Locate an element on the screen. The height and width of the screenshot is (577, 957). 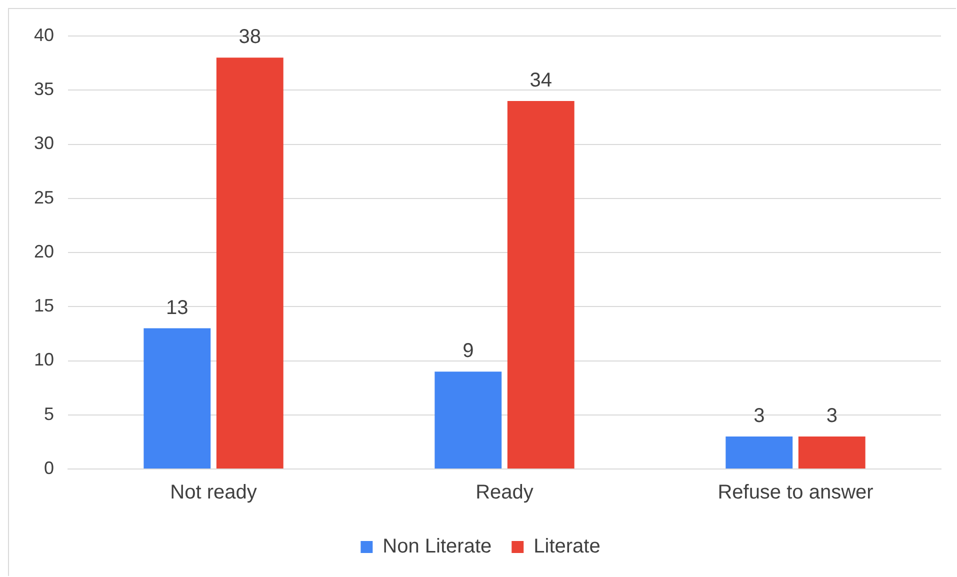
data-label: 38 is located at coordinates (250, 37).